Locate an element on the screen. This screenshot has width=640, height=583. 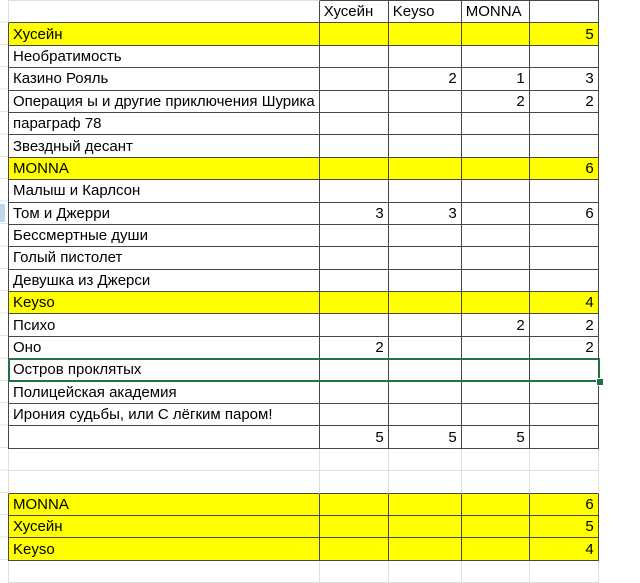
row-label-cell: Необратимость is located at coordinates (164, 57).